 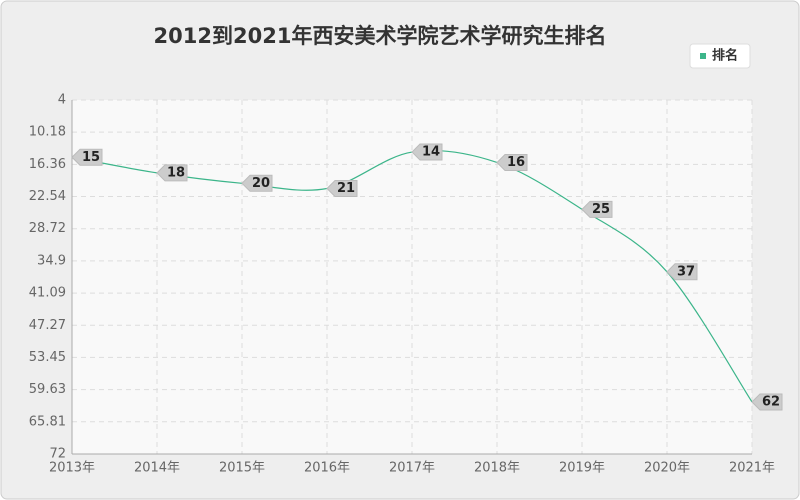 I want to click on y-tick-label: 16.36, so click(x=47, y=164).